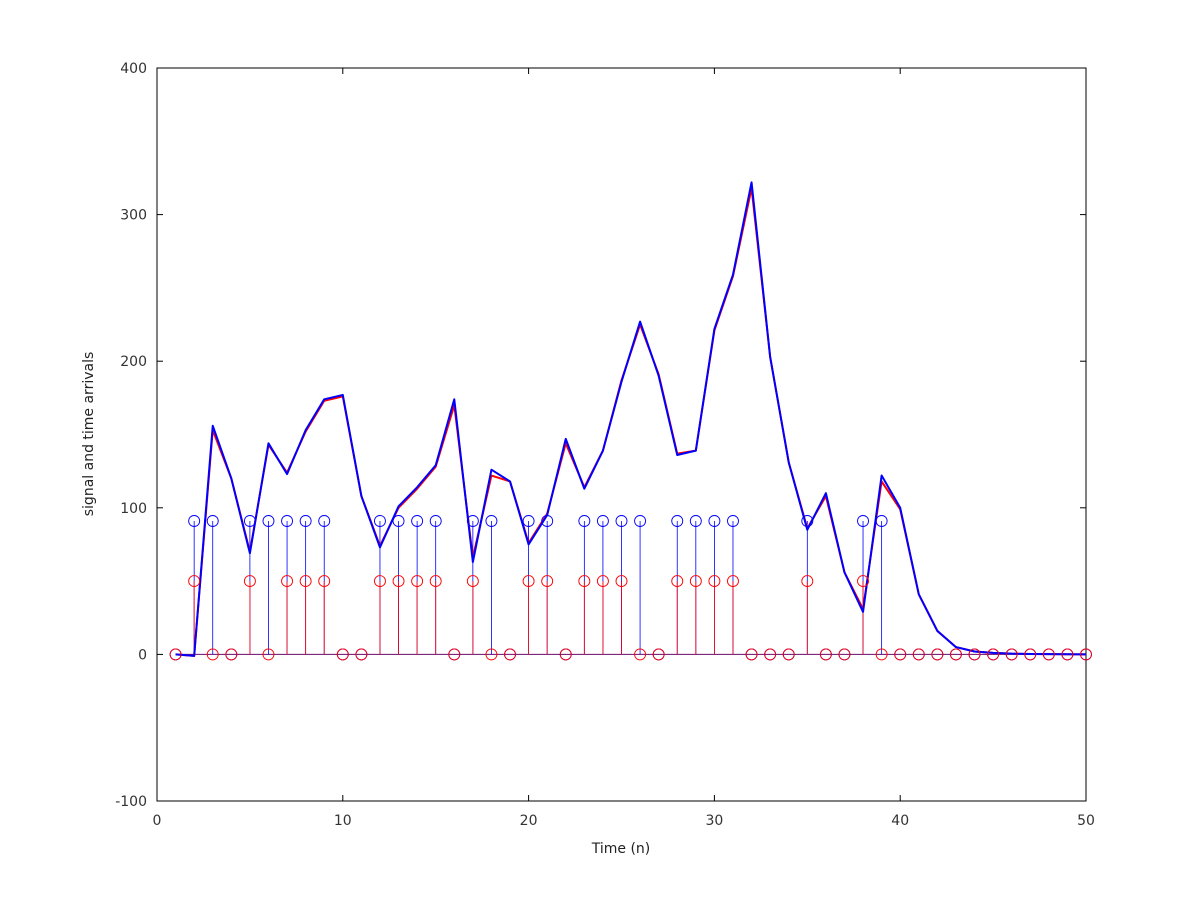  I want to click on x-tick-label: 40, so click(900, 821).